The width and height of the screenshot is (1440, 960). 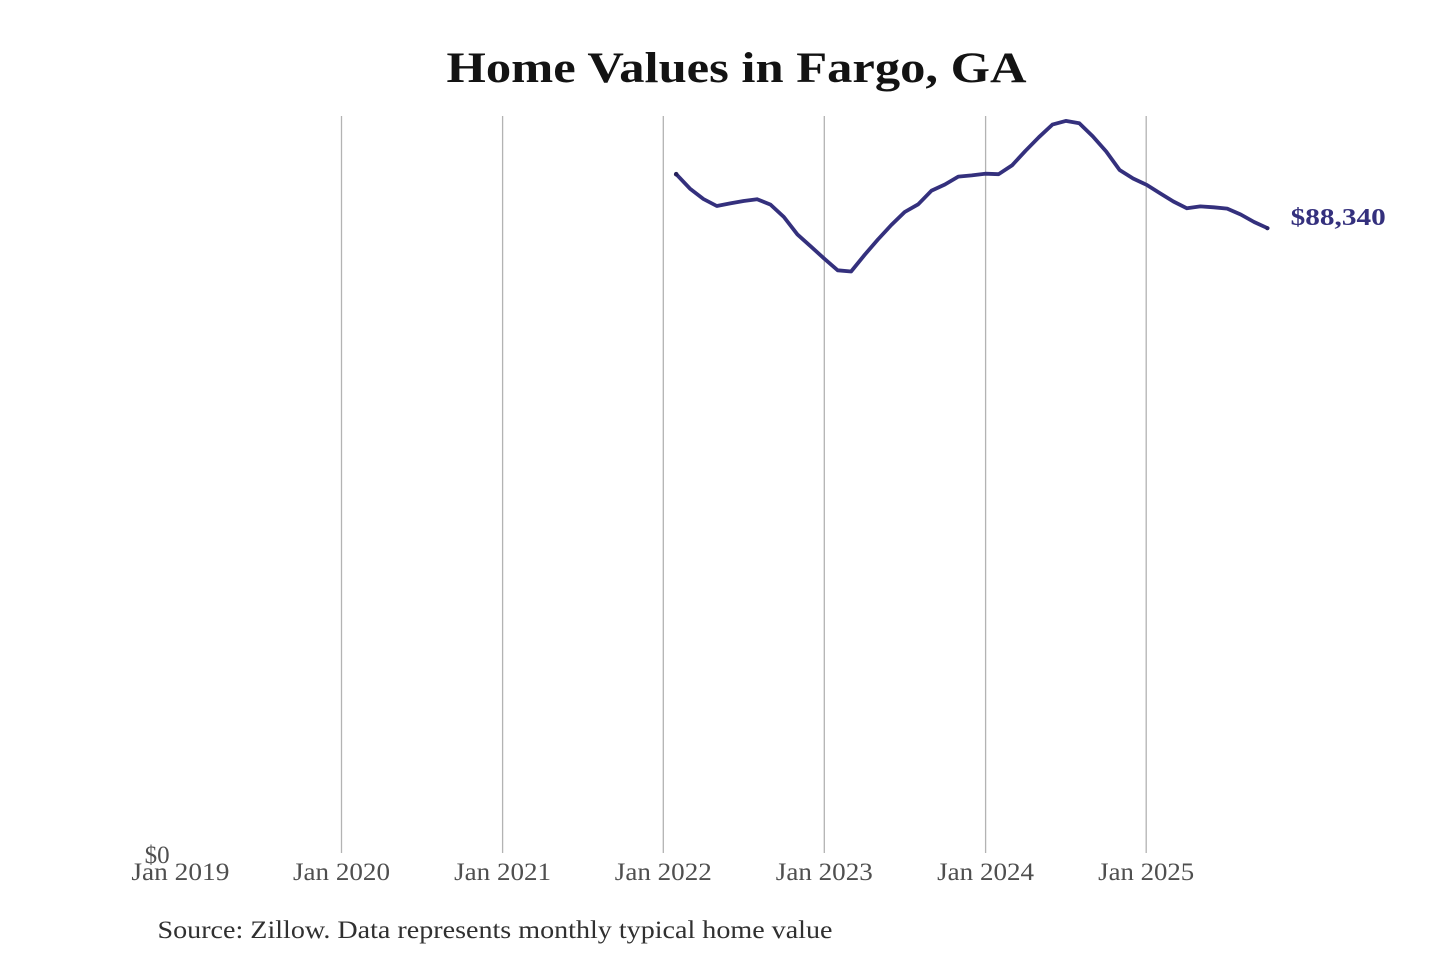 I want to click on svg-text: Jan 2019, so click(x=180, y=872).